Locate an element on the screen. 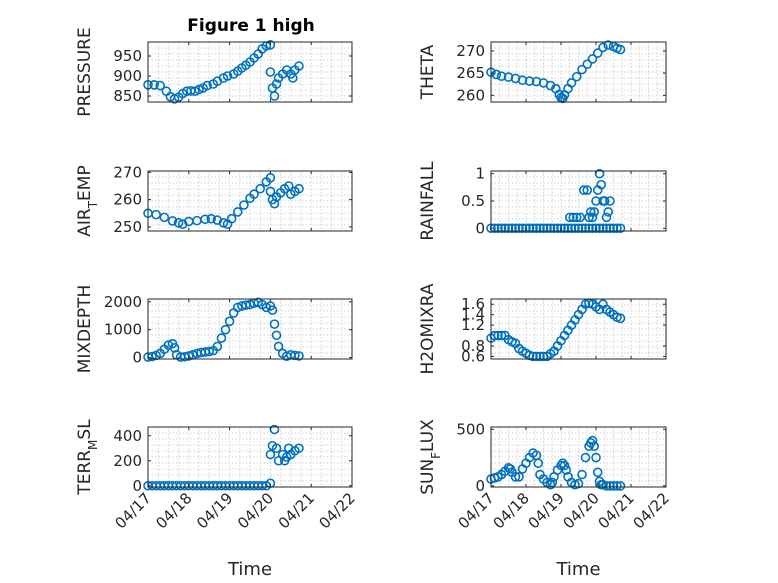  y-tick-label: 1000 is located at coordinates (123, 330).